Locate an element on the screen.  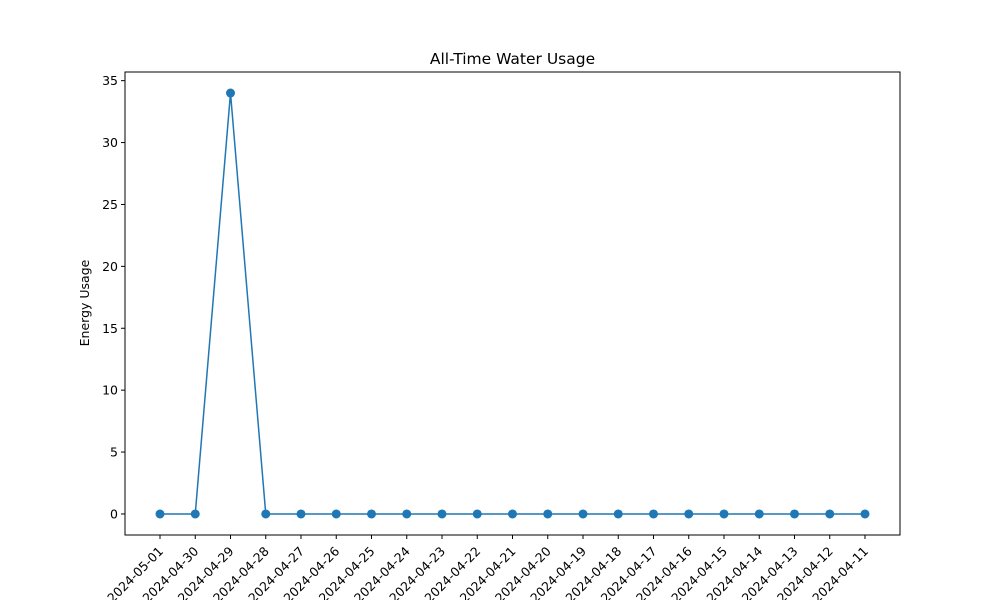
chart-title: All-Time Water Usage is located at coordinates (512, 59).